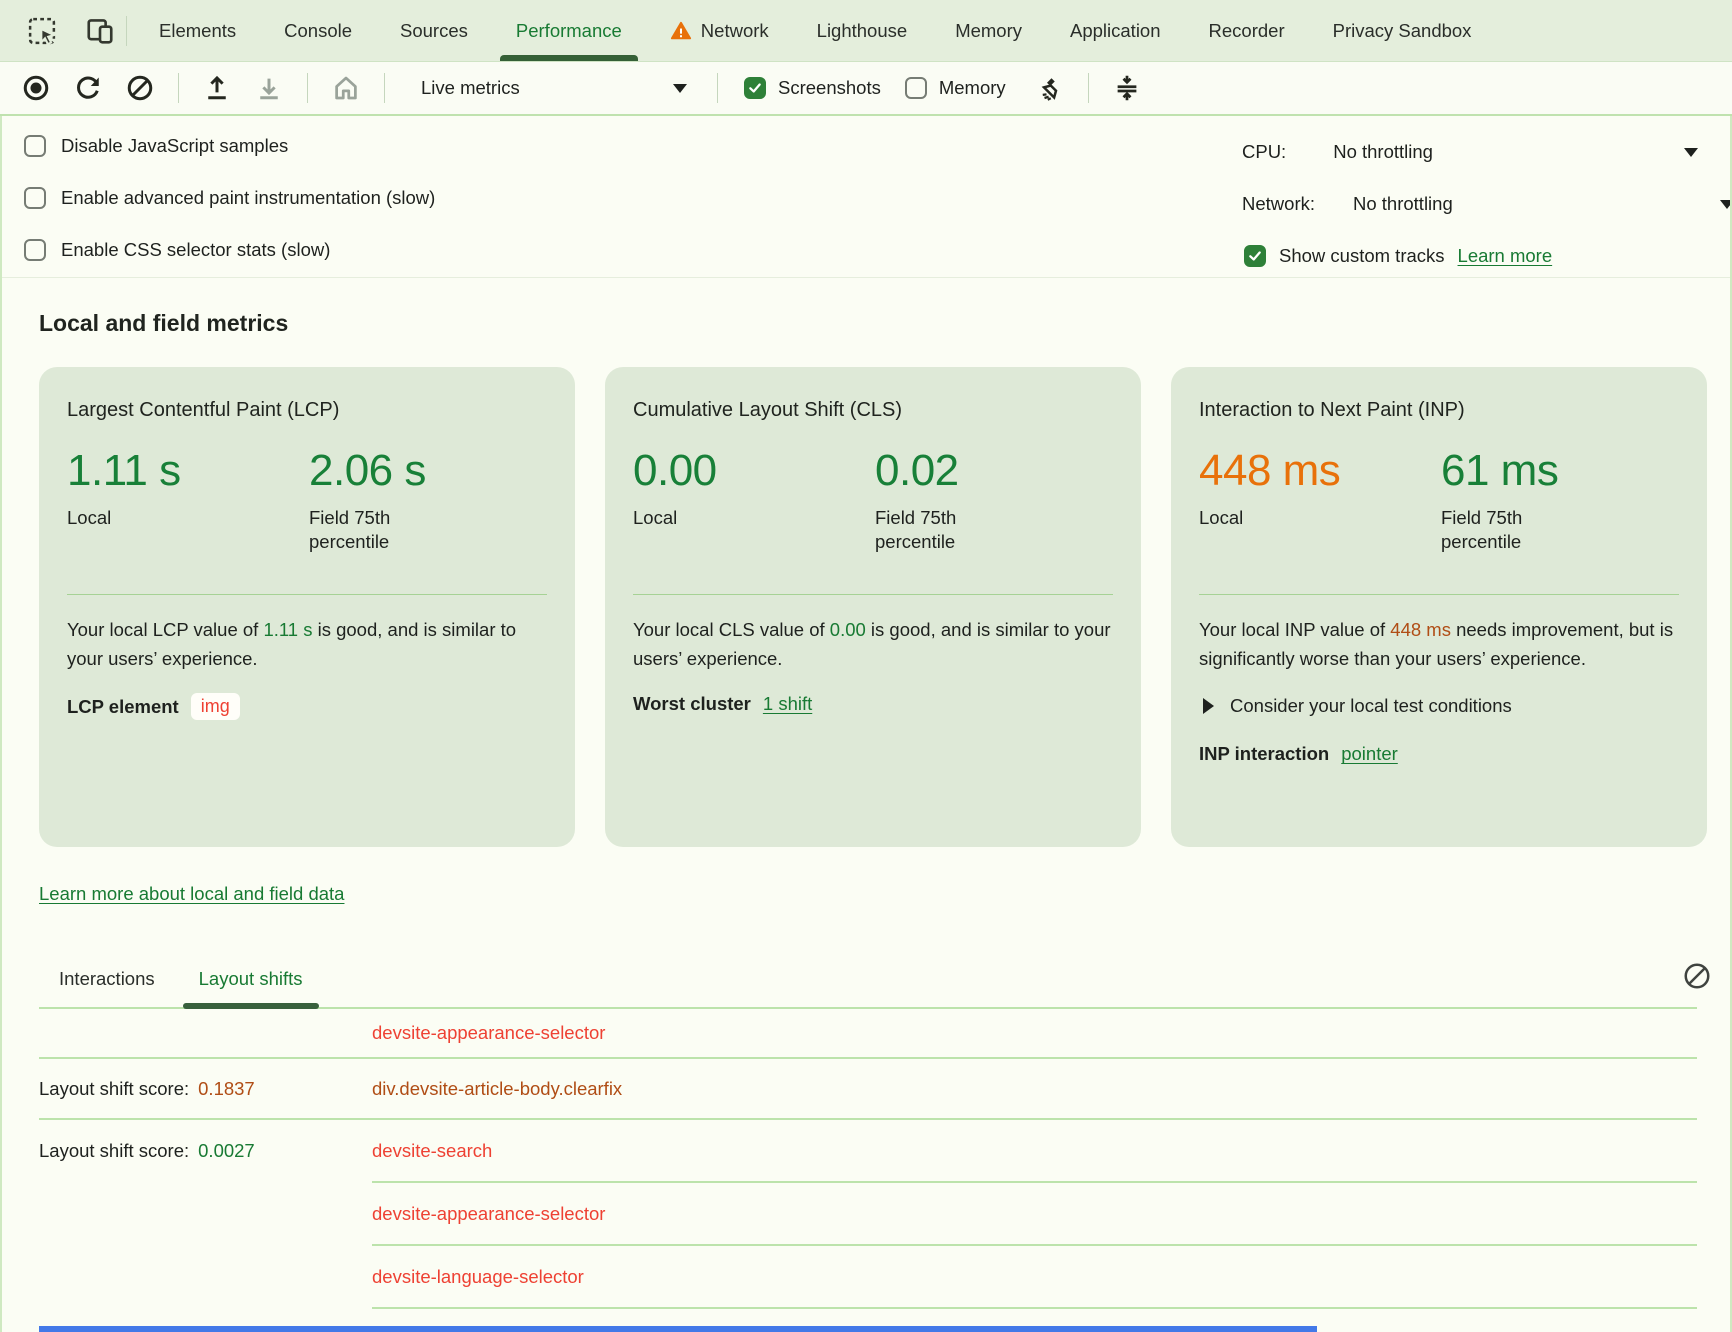  Describe the element at coordinates (229, 250) in the screenshot. I see `setting-checkbox-row: Enable CSS selector stats (slow)` at that location.